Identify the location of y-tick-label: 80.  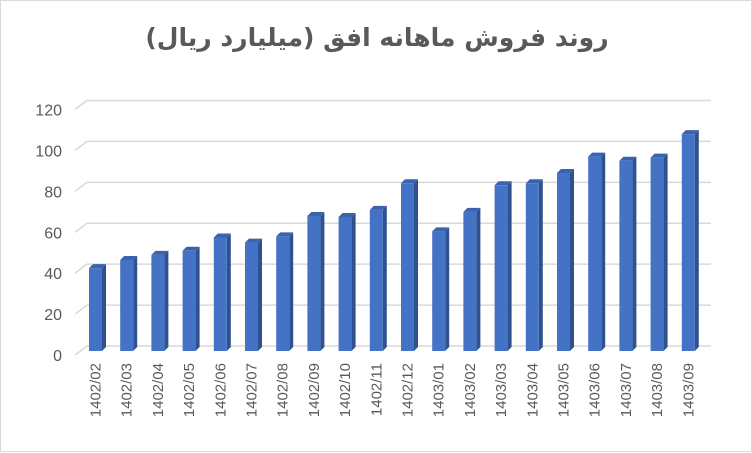
(53, 192).